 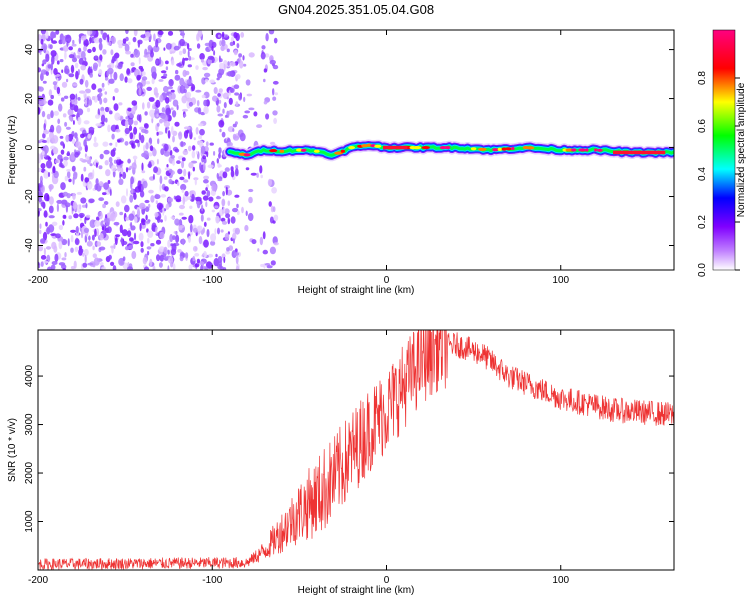 What do you see at coordinates (29, 196) in the screenshot?
I see `y-tick-label: -20` at bounding box center [29, 196].